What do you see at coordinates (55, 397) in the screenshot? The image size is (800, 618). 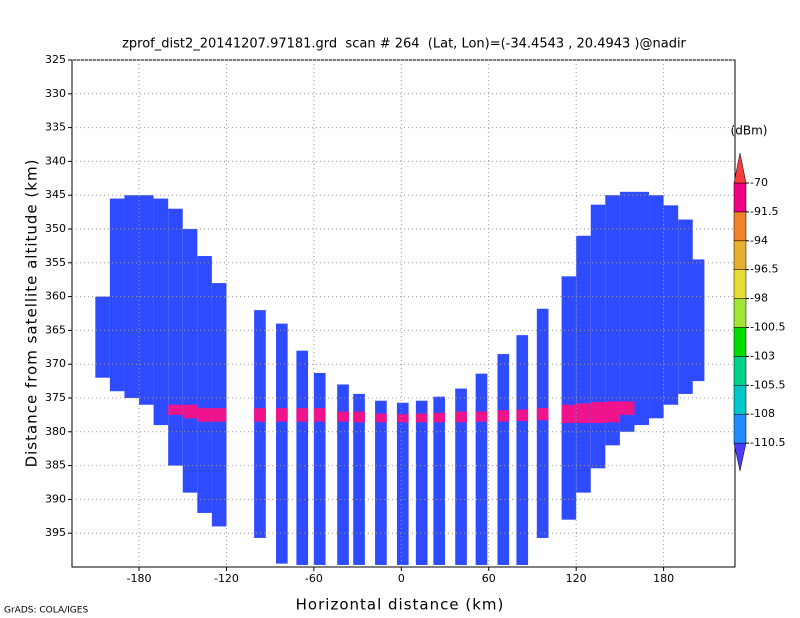 I see `y-tick-label: 375` at bounding box center [55, 397].